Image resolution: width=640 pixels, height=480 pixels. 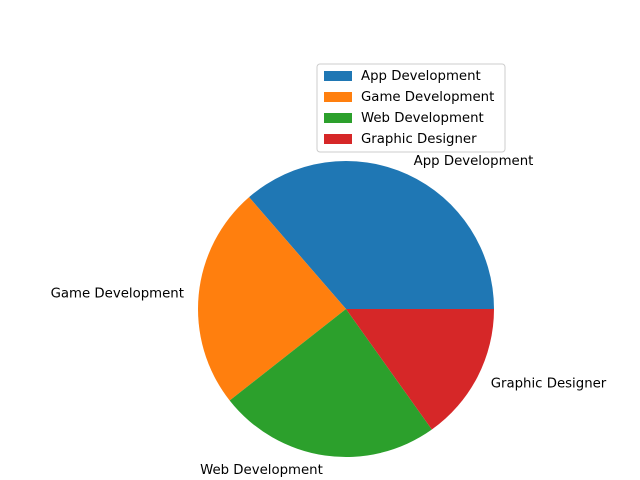 I want to click on legend-swatch-app-development, so click(x=338, y=76).